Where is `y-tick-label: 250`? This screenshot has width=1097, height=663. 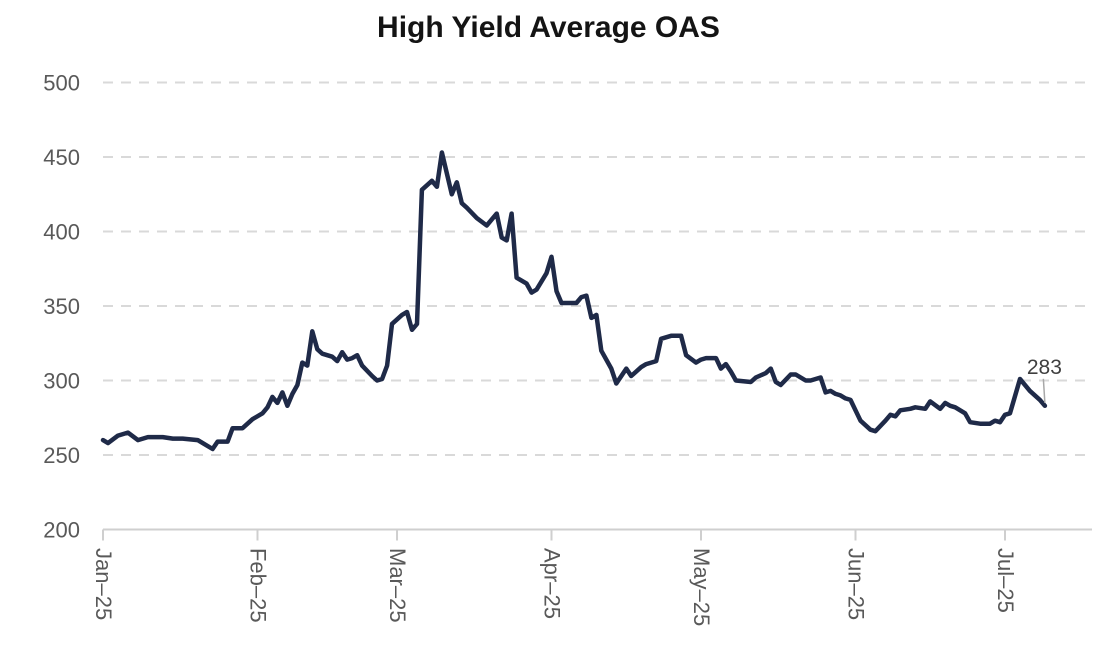 y-tick-label: 250 is located at coordinates (61, 455).